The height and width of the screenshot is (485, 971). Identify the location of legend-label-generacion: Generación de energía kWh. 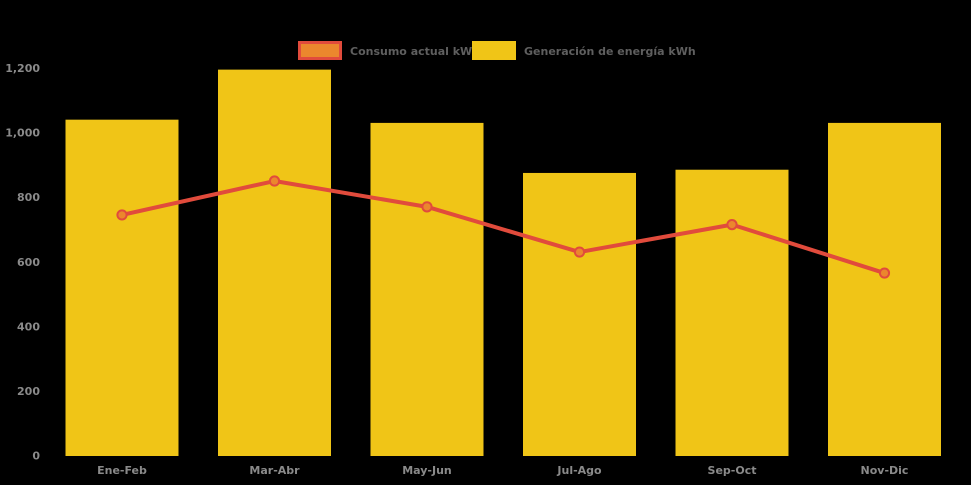
(610, 51).